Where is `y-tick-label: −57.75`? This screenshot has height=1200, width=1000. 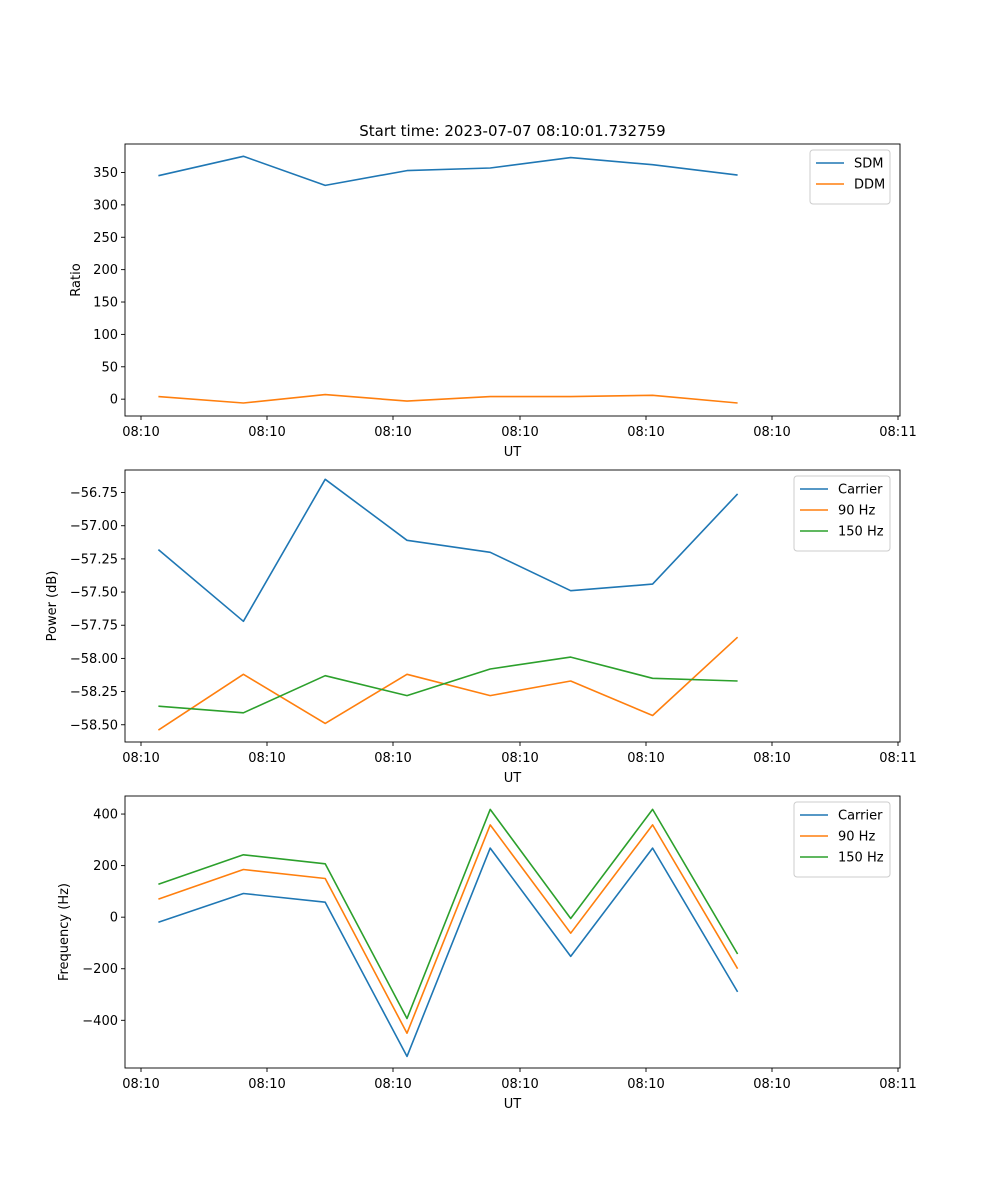
y-tick-label: −57.75 is located at coordinates (94, 626).